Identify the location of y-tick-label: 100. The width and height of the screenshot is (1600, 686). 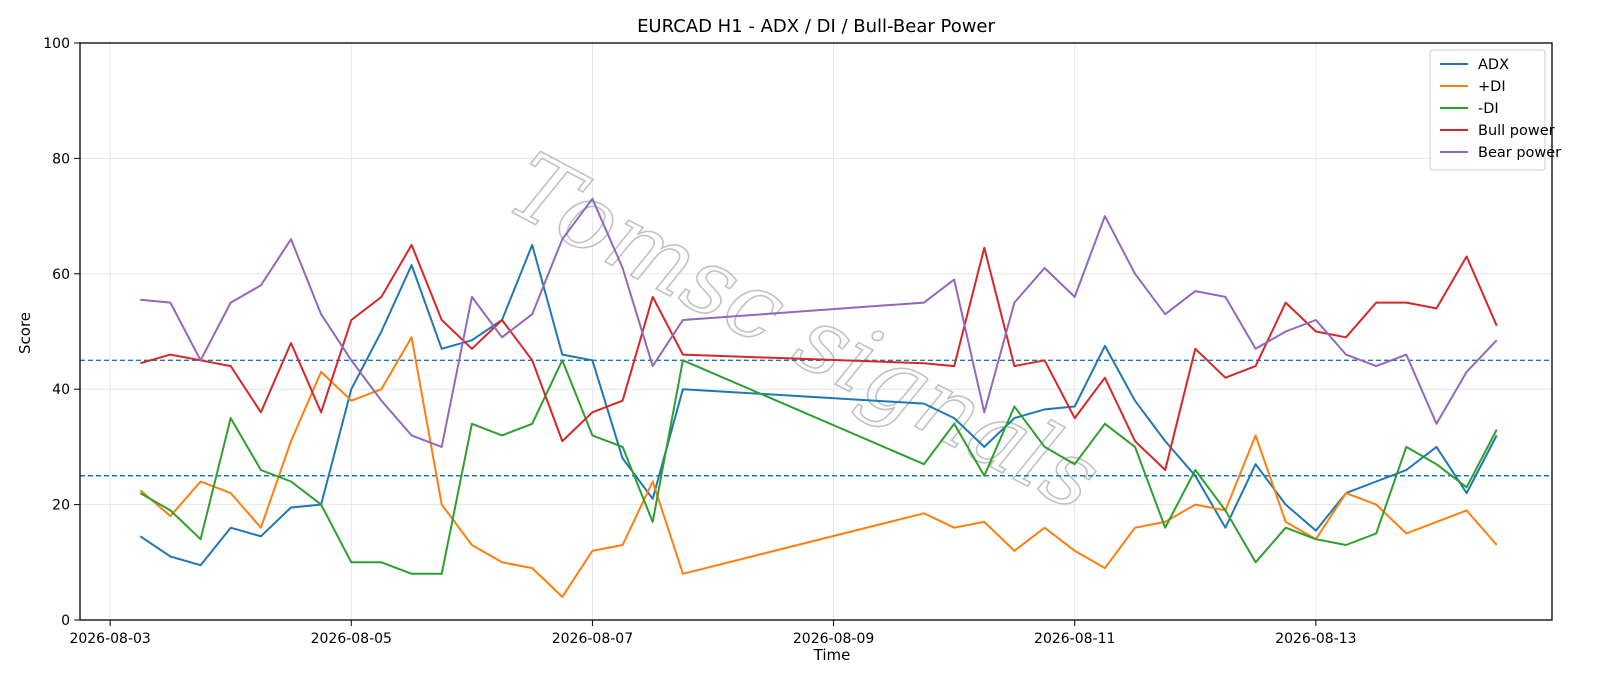
(56, 44).